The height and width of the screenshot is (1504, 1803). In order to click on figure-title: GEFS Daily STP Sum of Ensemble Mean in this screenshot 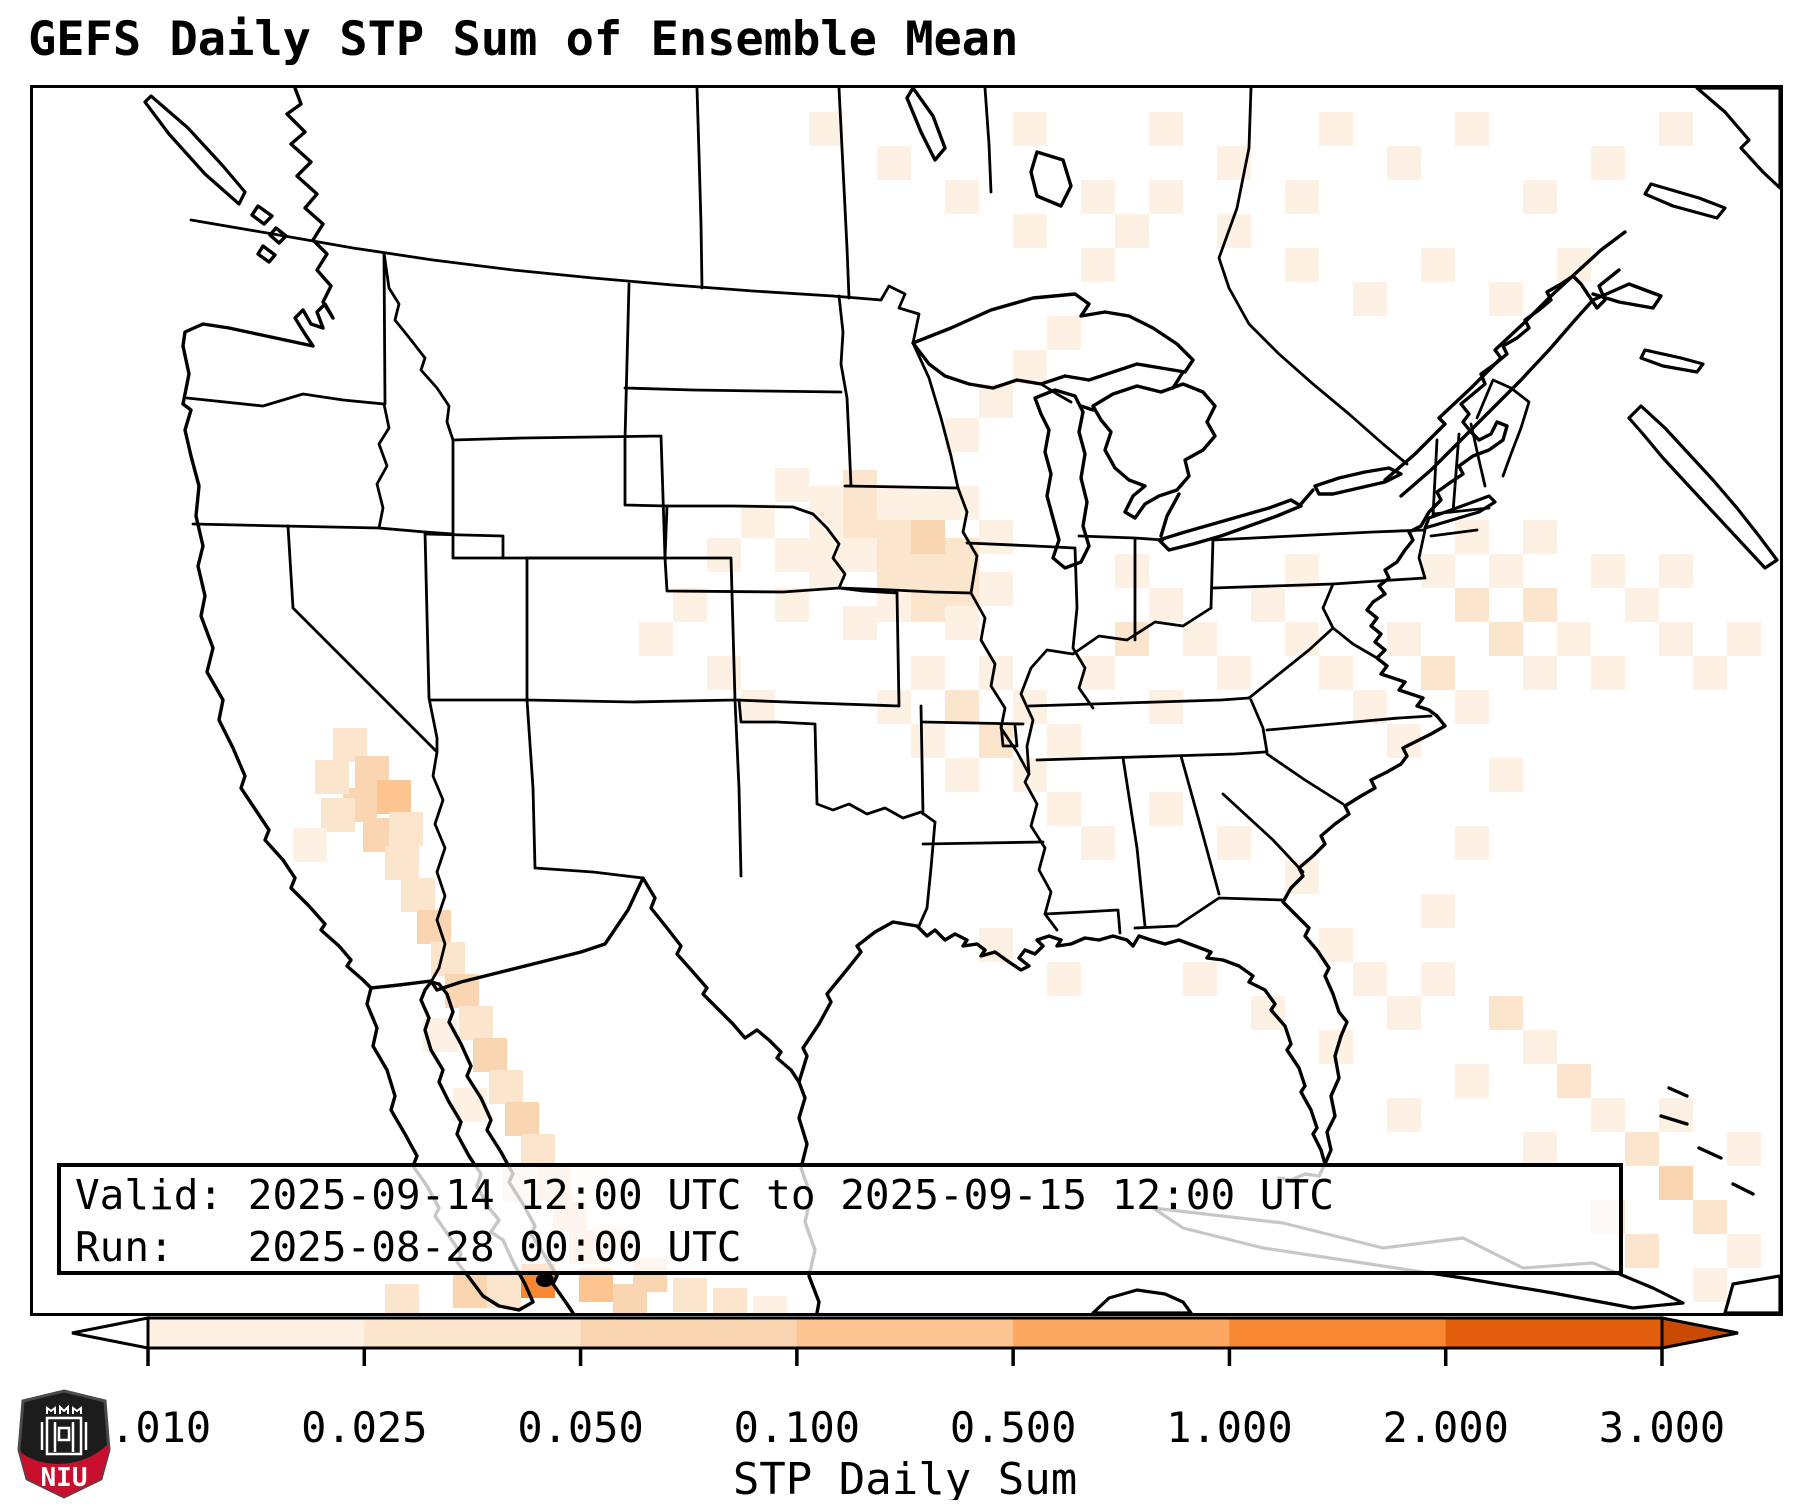, I will do `click(523, 39)`.